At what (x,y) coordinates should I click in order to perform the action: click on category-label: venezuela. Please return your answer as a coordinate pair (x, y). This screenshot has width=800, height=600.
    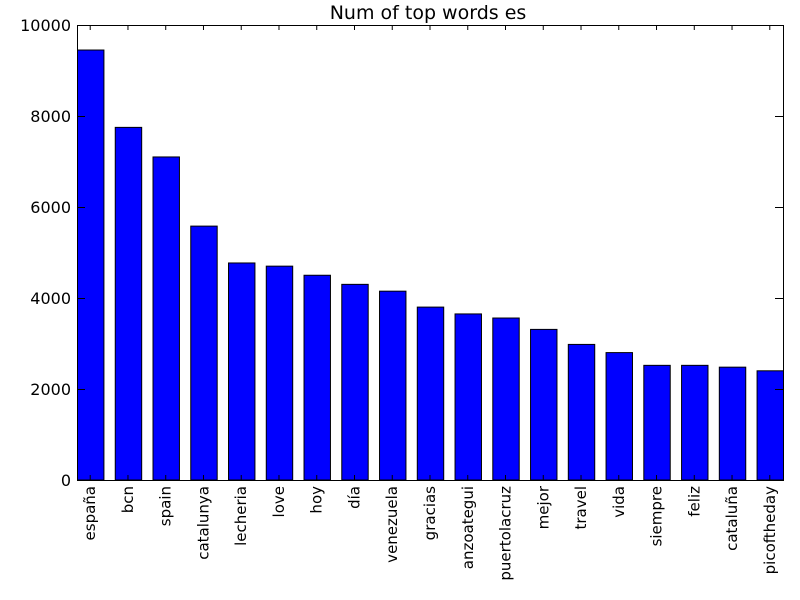
    Looking at the image, I should click on (392, 524).